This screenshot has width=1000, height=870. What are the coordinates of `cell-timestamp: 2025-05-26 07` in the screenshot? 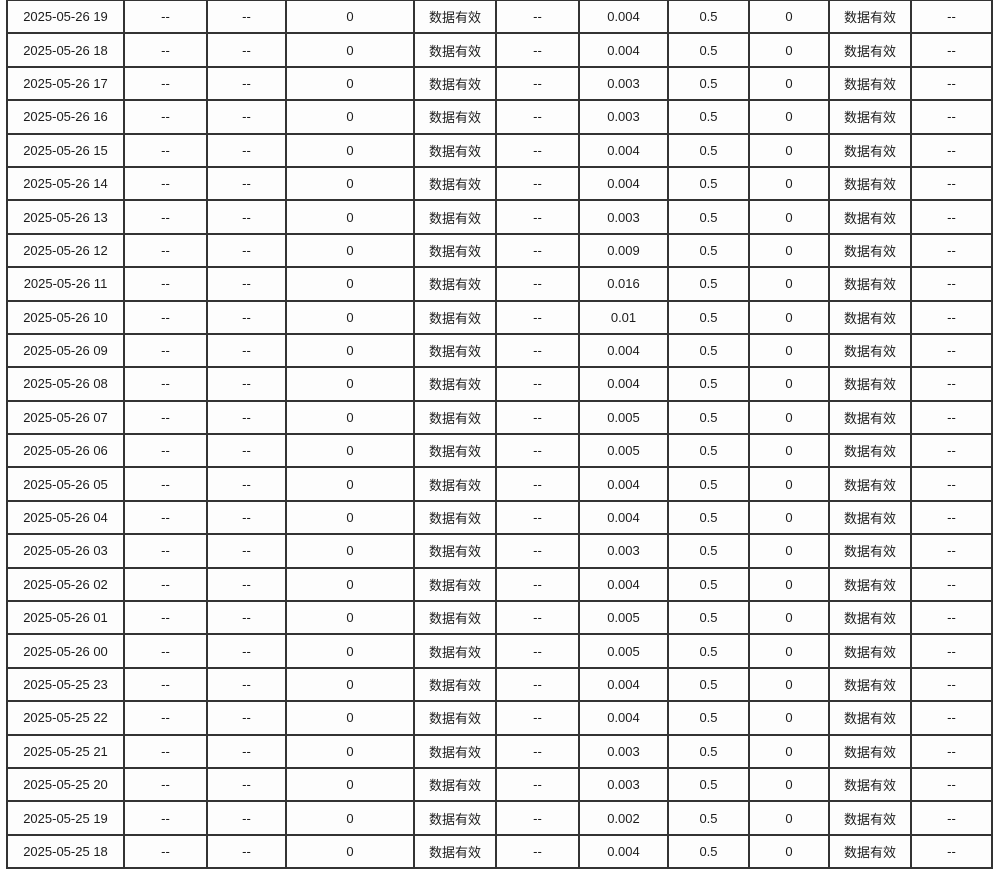 It's located at (65, 417).